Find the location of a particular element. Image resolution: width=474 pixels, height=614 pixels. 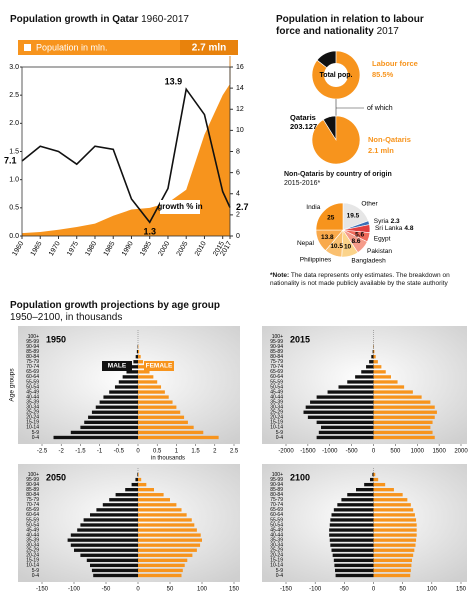

x-tick-label: 1970 is located at coordinates (55, 248).